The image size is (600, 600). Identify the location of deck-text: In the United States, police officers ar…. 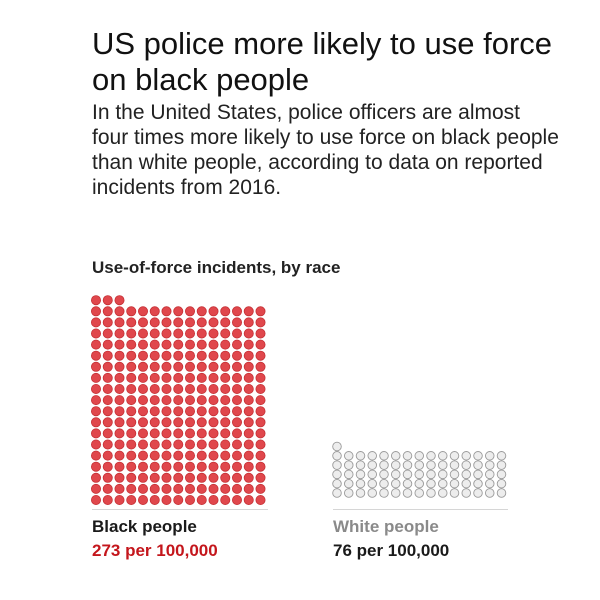
(325, 150).